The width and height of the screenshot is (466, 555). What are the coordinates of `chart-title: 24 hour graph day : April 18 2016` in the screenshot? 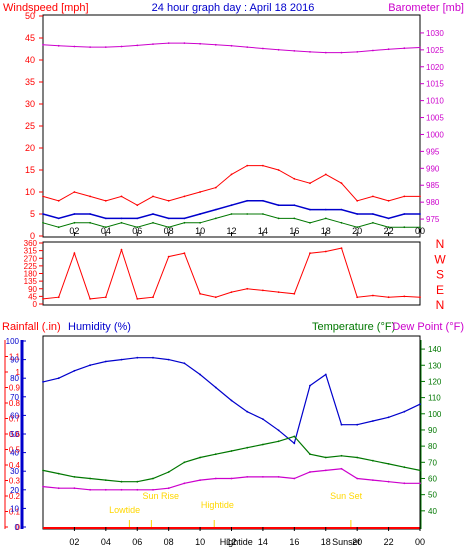 It's located at (233, 8).